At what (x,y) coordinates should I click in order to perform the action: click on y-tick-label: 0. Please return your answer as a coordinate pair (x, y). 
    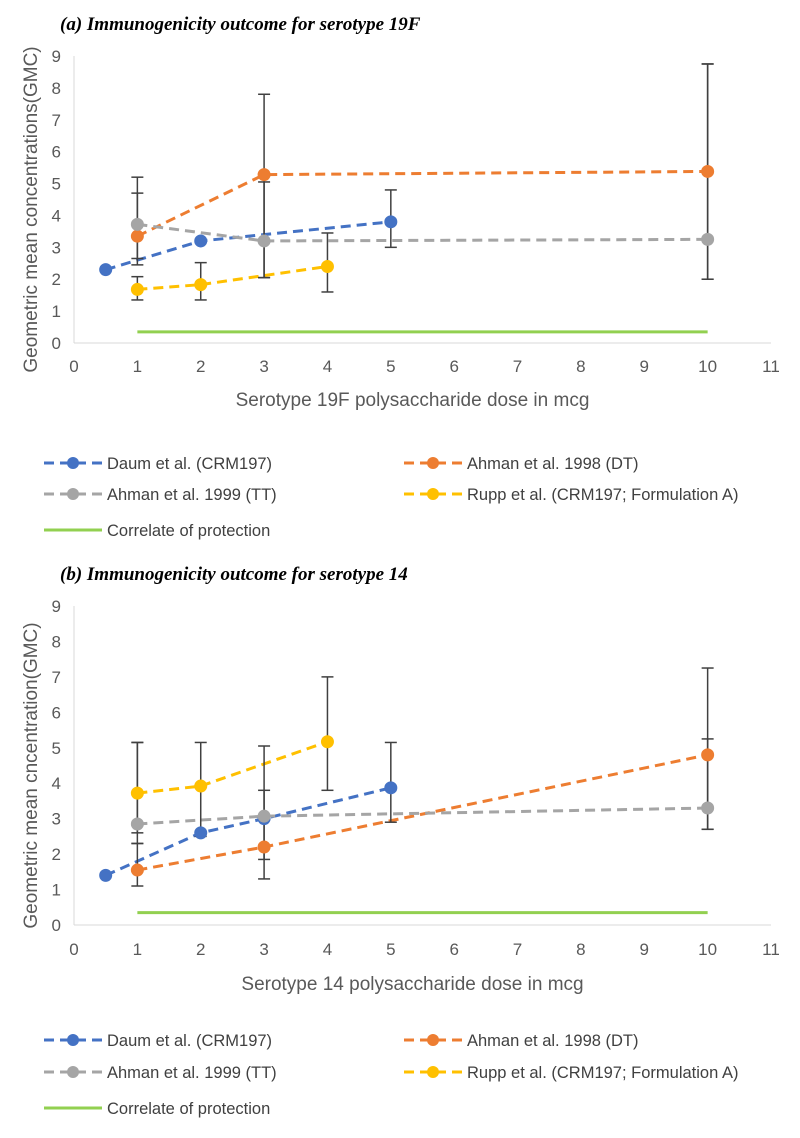
    Looking at the image, I should click on (56, 925).